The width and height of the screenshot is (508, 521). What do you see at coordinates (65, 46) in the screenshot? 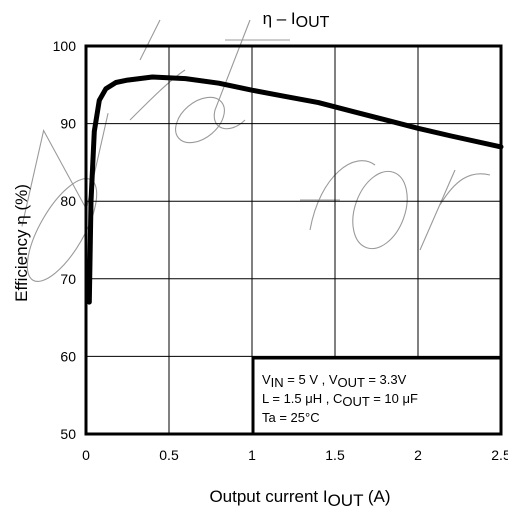
I see `y-tick-label: 100` at bounding box center [65, 46].